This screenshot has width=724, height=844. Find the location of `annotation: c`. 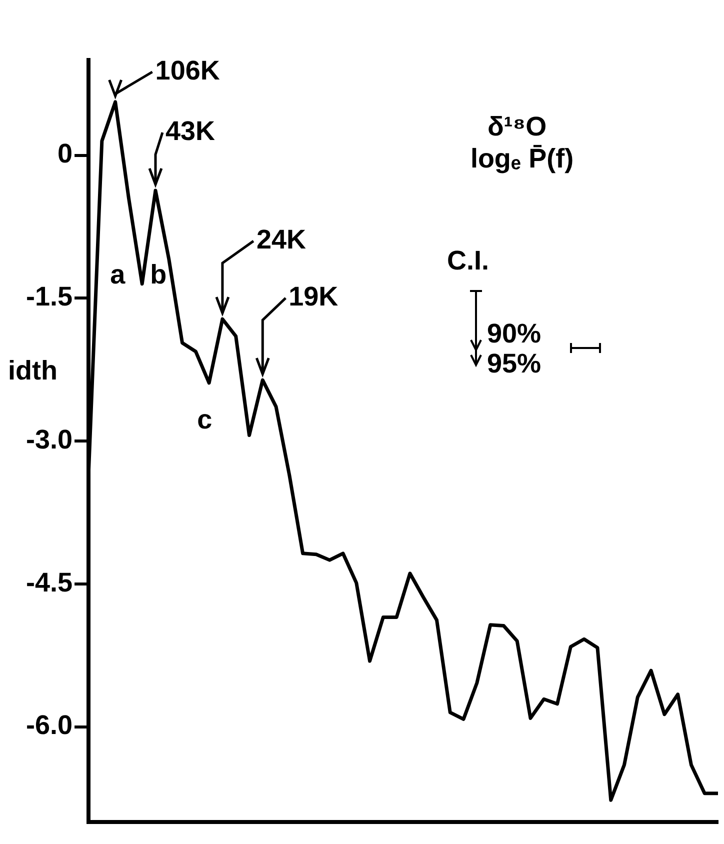

annotation: c is located at coordinates (204, 419).